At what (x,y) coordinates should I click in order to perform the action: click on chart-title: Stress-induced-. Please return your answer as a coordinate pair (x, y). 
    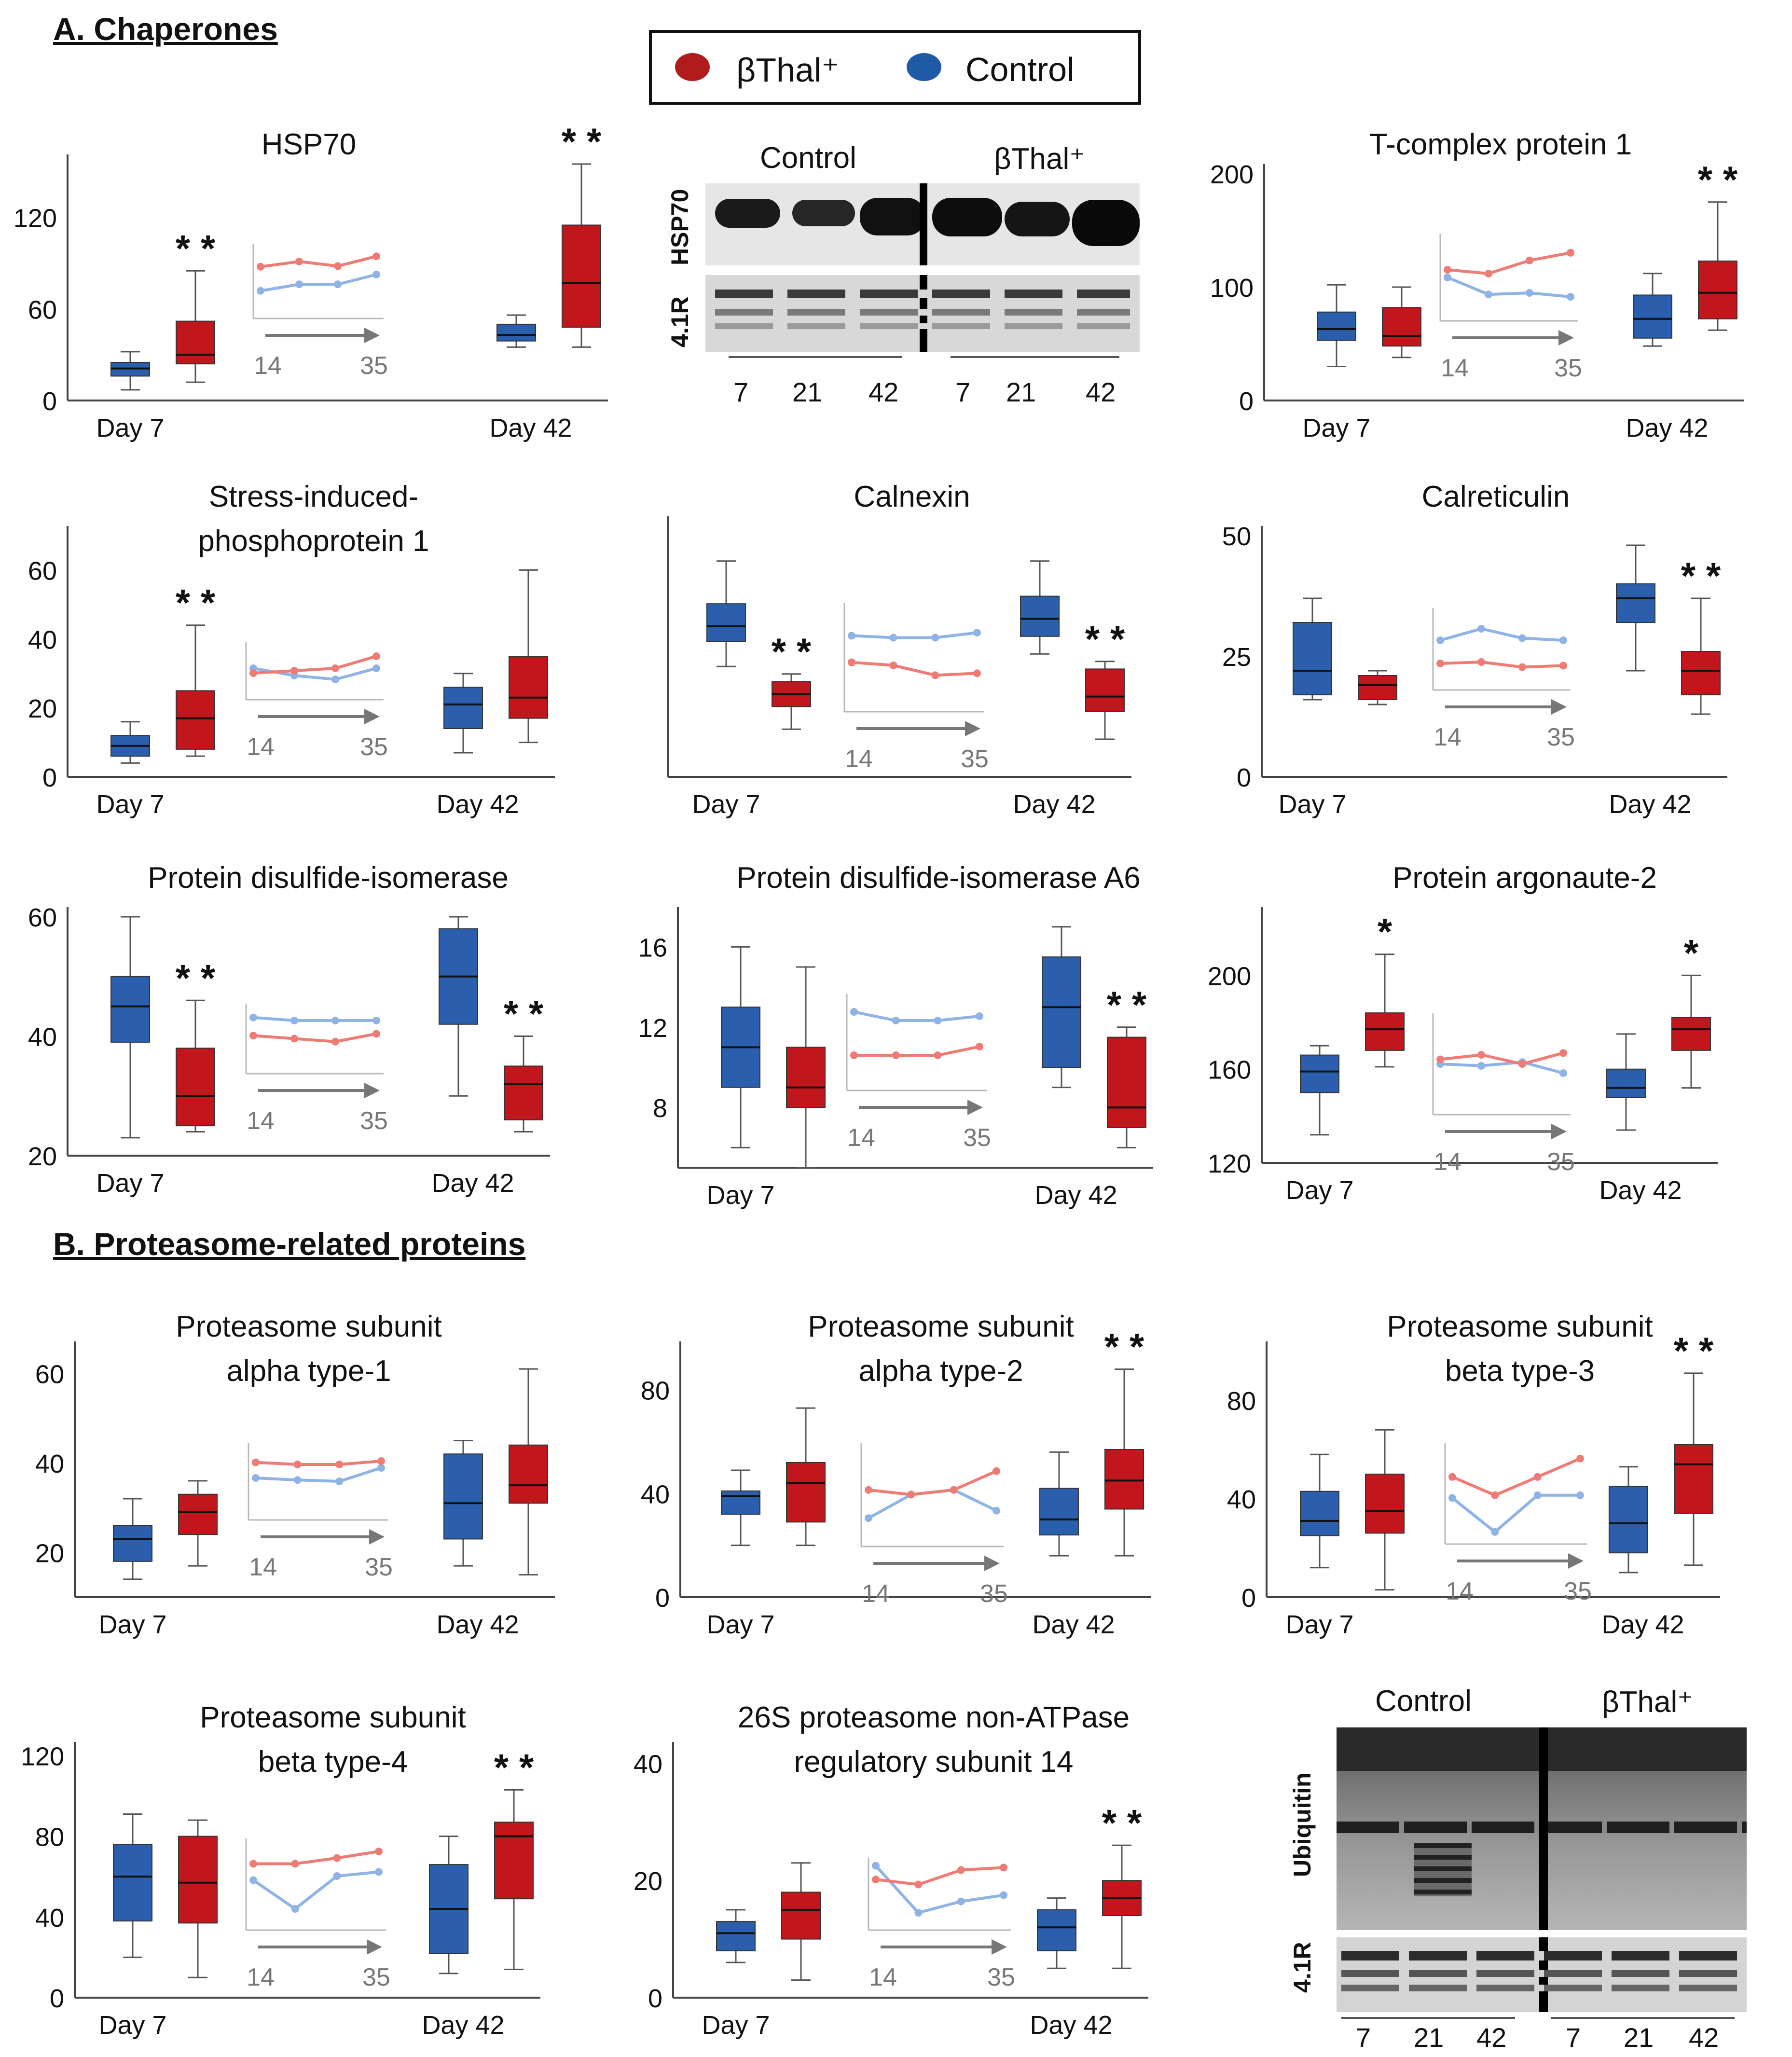
    Looking at the image, I should click on (313, 497).